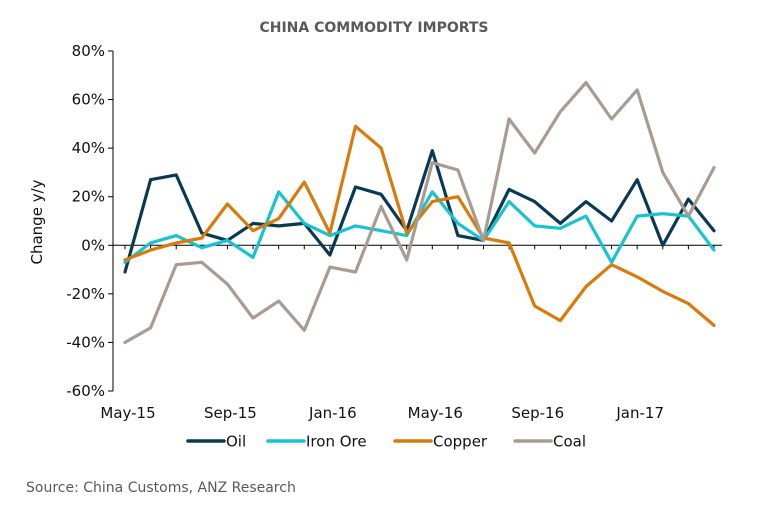  I want to click on y-tick-label: 40%, so click(88, 148).